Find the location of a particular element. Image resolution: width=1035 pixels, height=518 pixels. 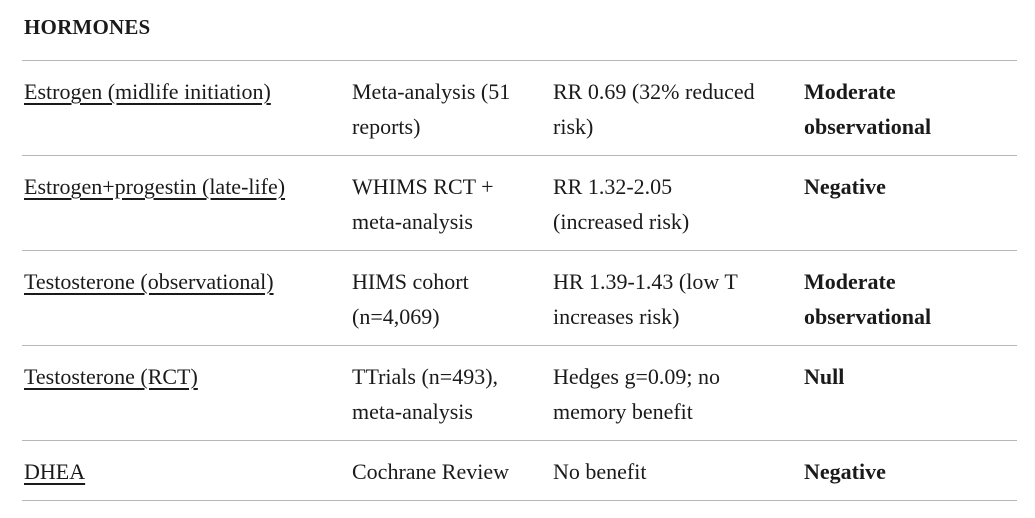

section-header: HORMONES is located at coordinates (87, 27).